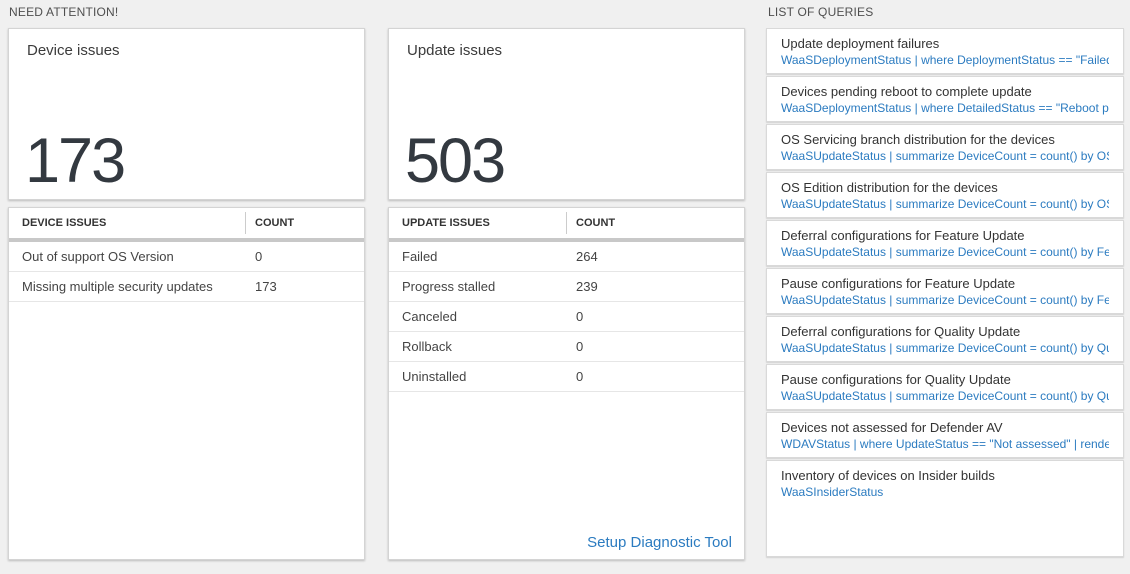 The width and height of the screenshot is (1130, 574). Describe the element at coordinates (655, 223) in the screenshot. I see `update-issues-header-count: COUNT` at that location.